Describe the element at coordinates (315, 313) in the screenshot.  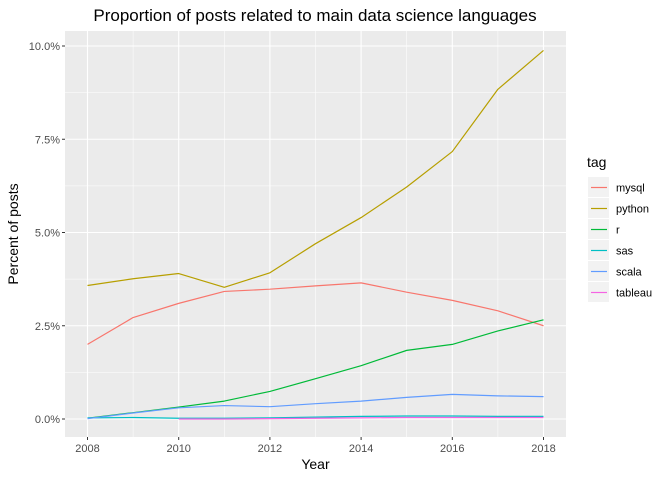
I see `series-line-mysql` at that location.